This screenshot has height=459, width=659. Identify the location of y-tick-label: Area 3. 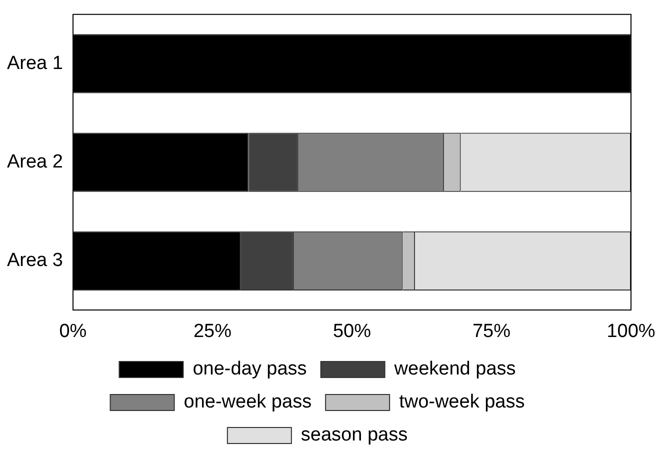
(34, 261).